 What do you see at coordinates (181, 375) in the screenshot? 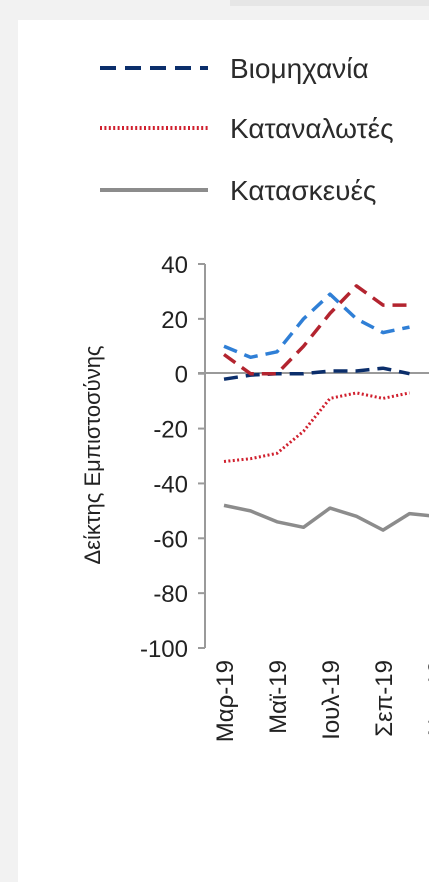
I see `y-tick-label: 0` at bounding box center [181, 375].